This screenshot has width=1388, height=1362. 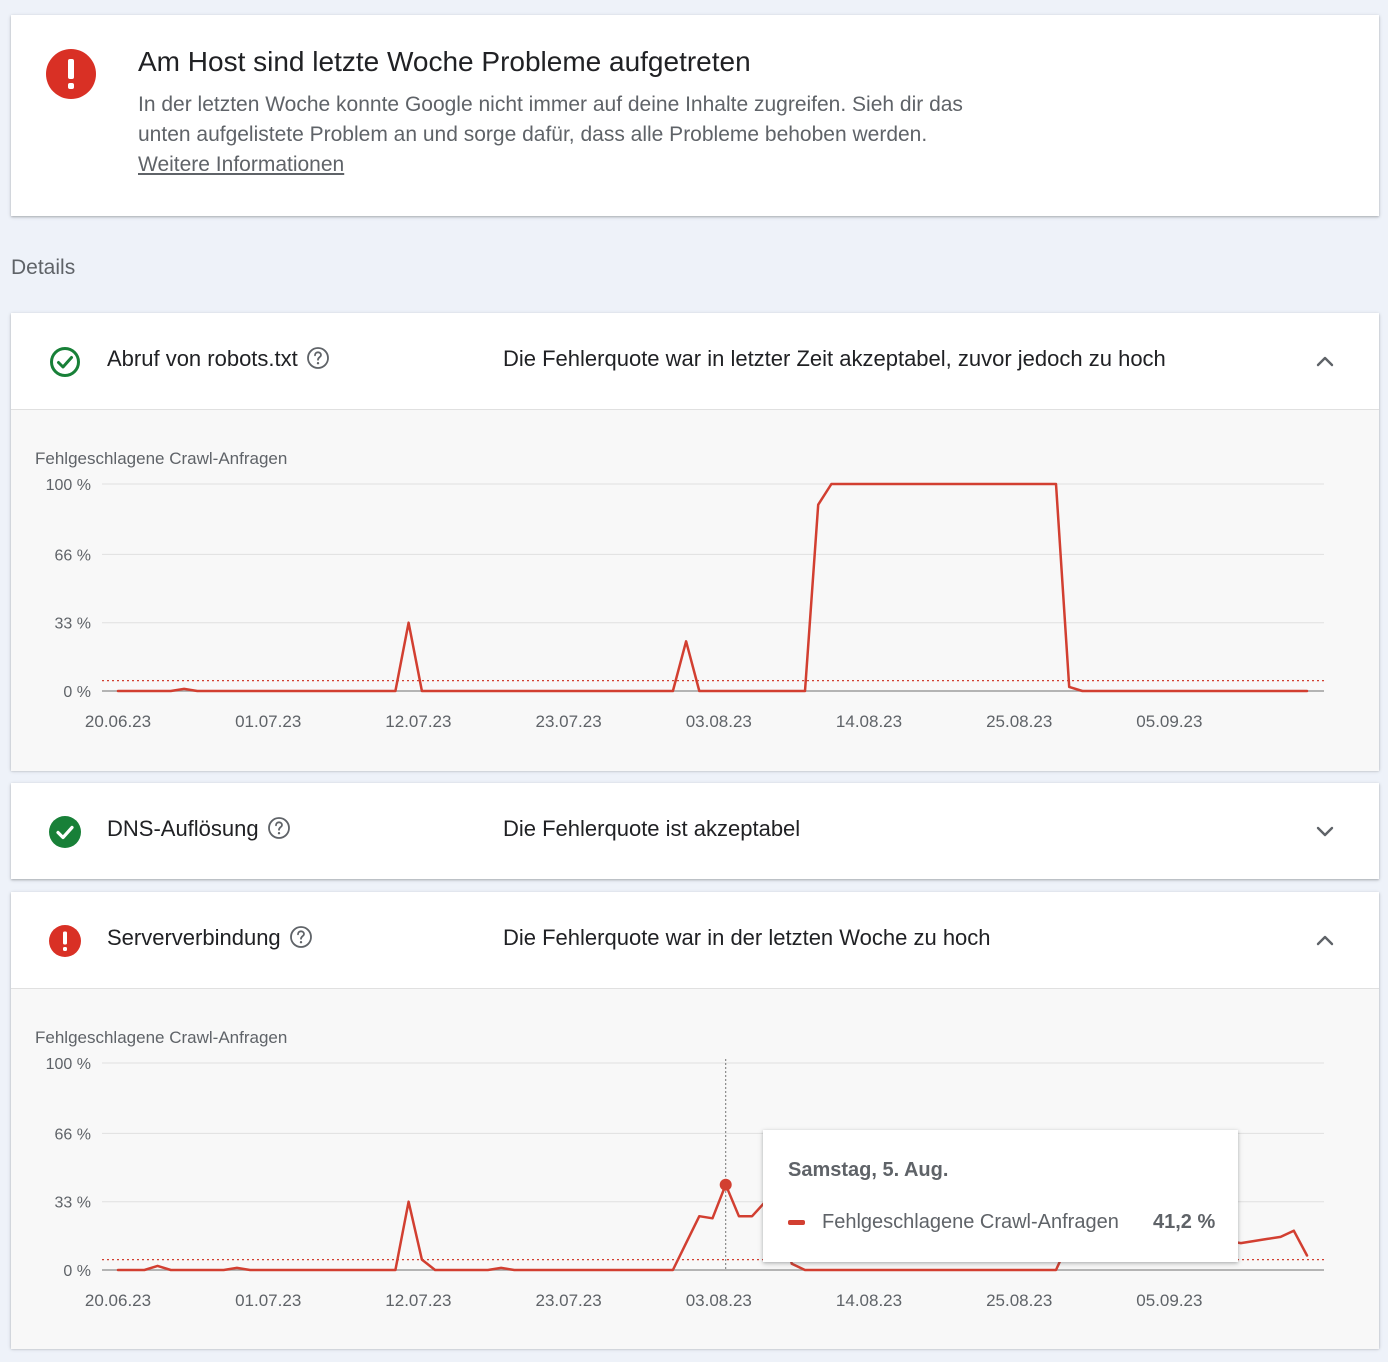 What do you see at coordinates (796, 1222) in the screenshot?
I see `legend-swatch` at bounding box center [796, 1222].